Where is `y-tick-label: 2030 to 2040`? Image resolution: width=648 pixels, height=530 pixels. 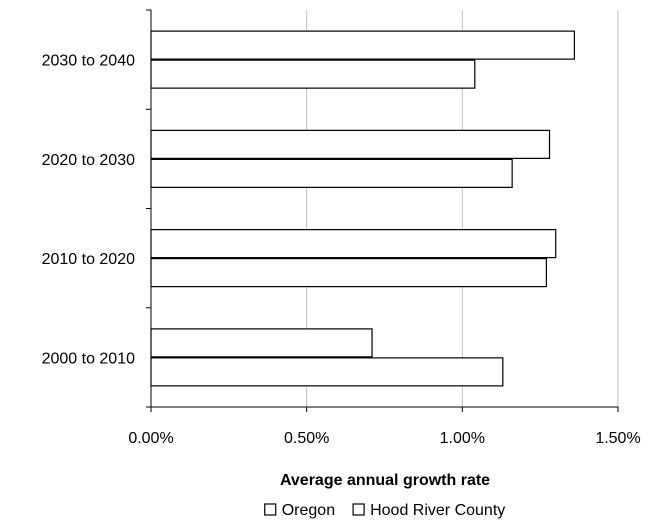 y-tick-label: 2030 to 2040 is located at coordinates (89, 61).